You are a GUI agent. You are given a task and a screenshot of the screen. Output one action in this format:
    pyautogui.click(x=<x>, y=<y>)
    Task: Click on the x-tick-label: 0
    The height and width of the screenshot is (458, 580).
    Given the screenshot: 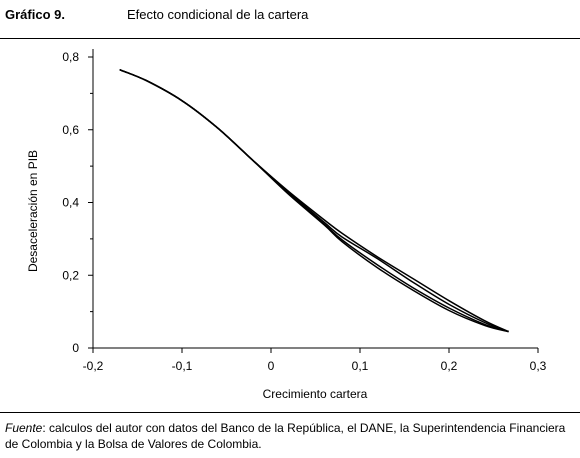 What is the action you would take?
    pyautogui.click(x=271, y=366)
    